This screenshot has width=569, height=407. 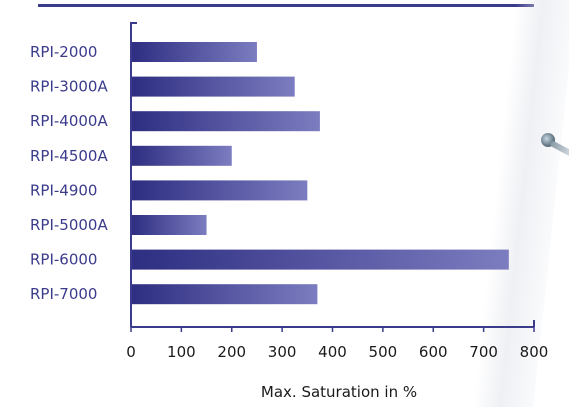 I want to click on bar-rpi-4000a, so click(x=226, y=121).